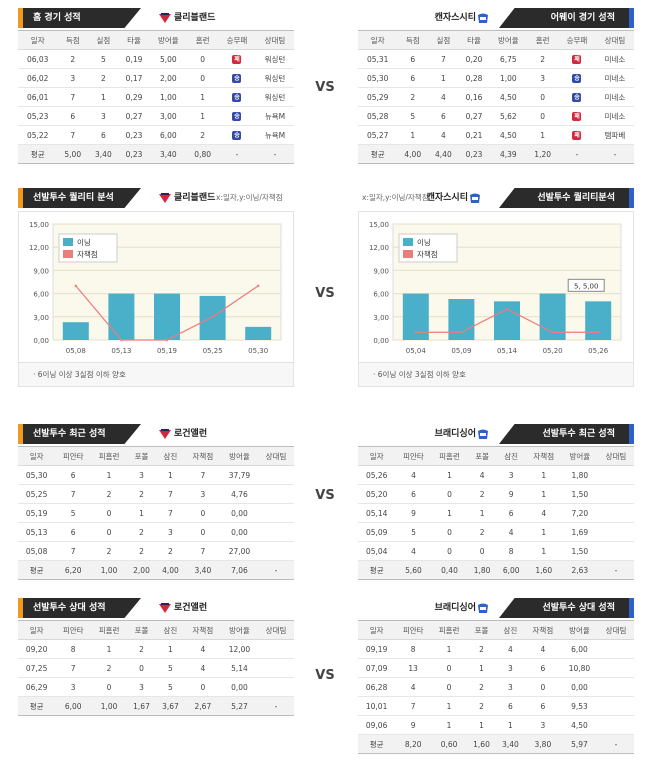  I want to click on table-cell: 12,00, so click(239, 649).